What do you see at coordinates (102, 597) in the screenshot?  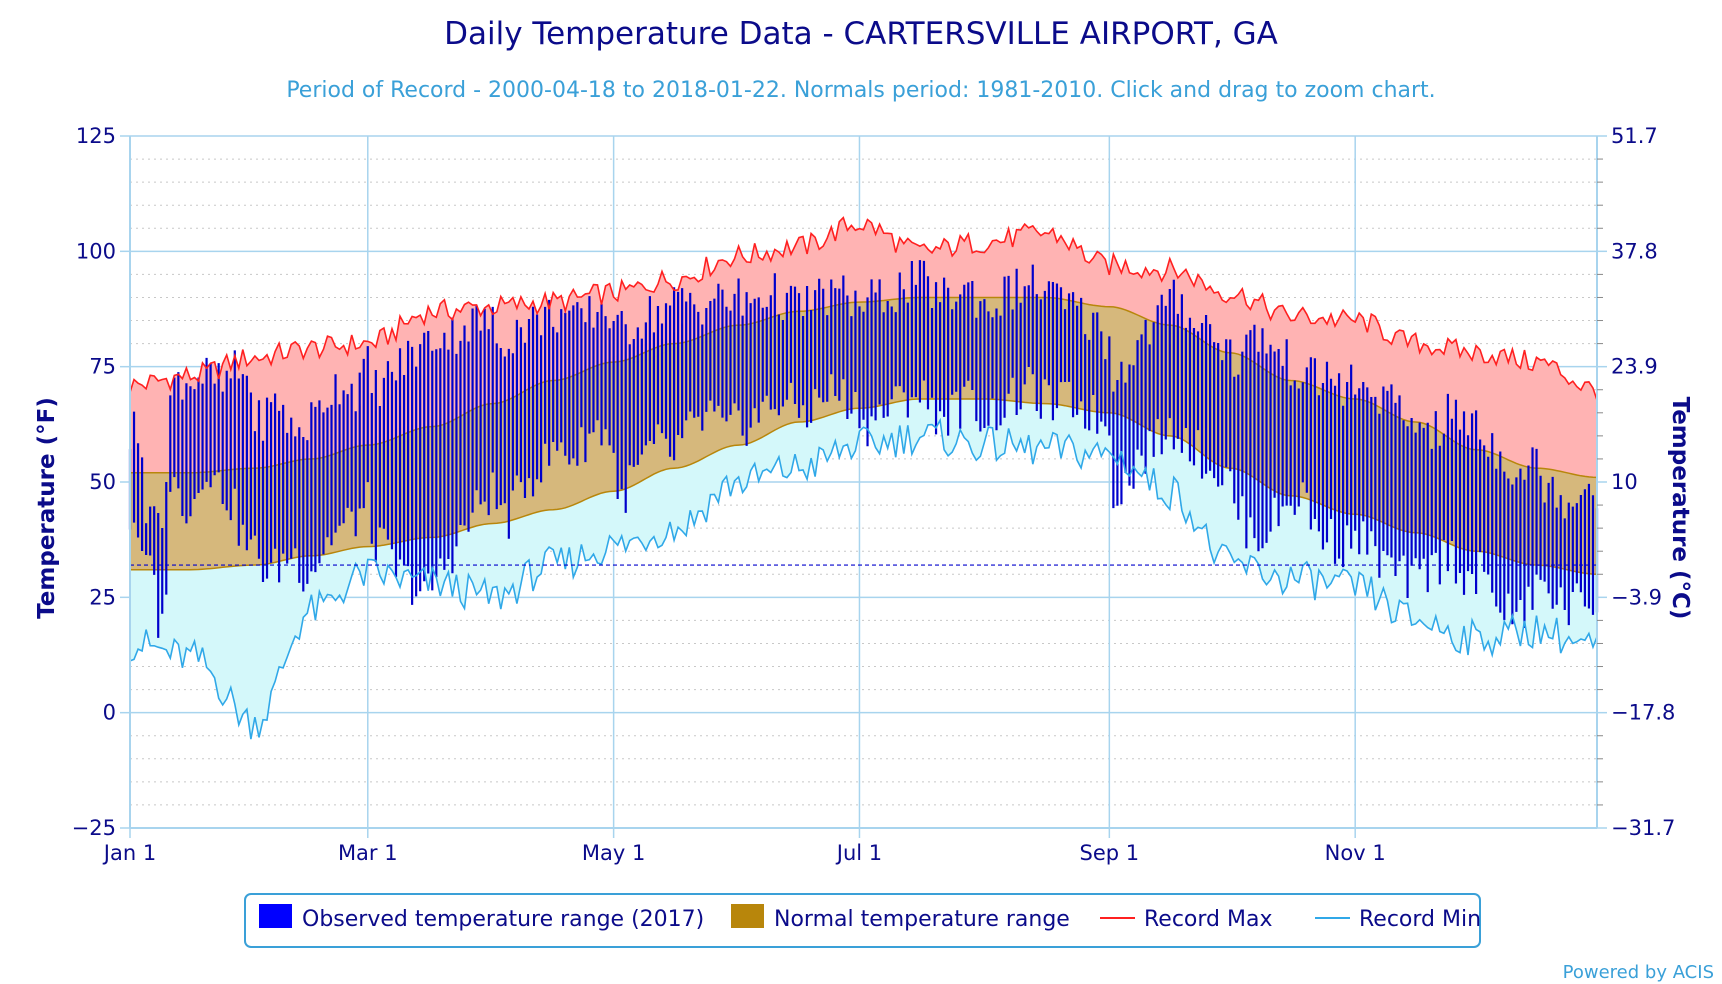 I see `y-tick-label-f: 25` at bounding box center [102, 597].